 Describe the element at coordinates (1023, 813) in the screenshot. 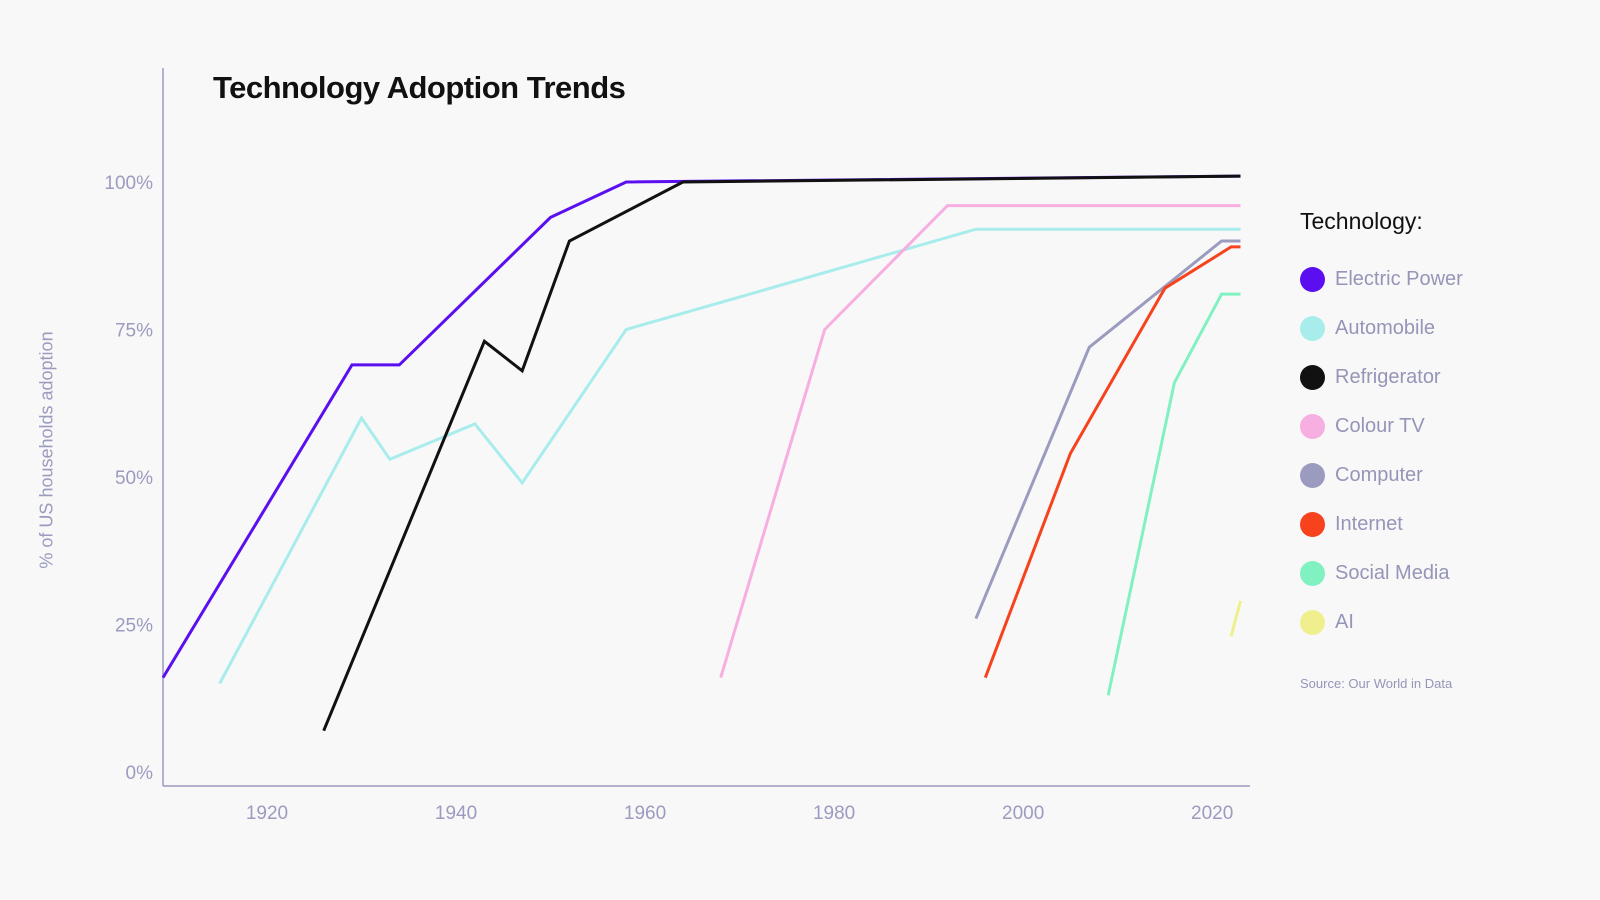

I see `x-tick-label: 2000` at that location.